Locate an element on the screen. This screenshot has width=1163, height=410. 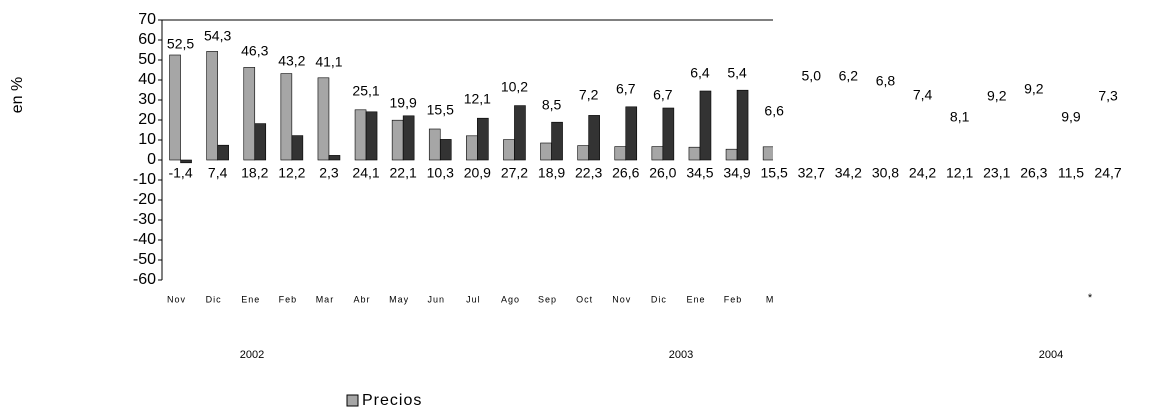
data-label: 30,8 is located at coordinates (885, 173).